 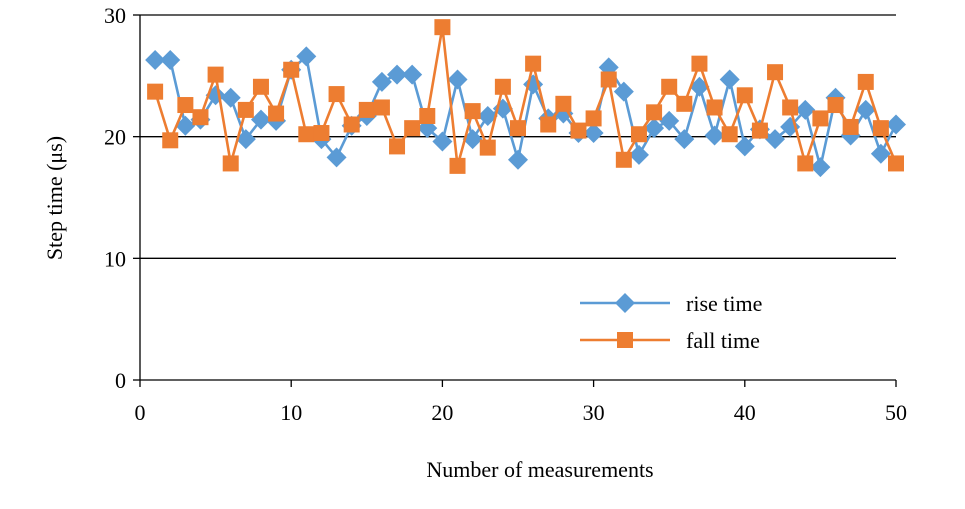 What do you see at coordinates (115, 137) in the screenshot?
I see `y-tick-label: 20` at bounding box center [115, 137].